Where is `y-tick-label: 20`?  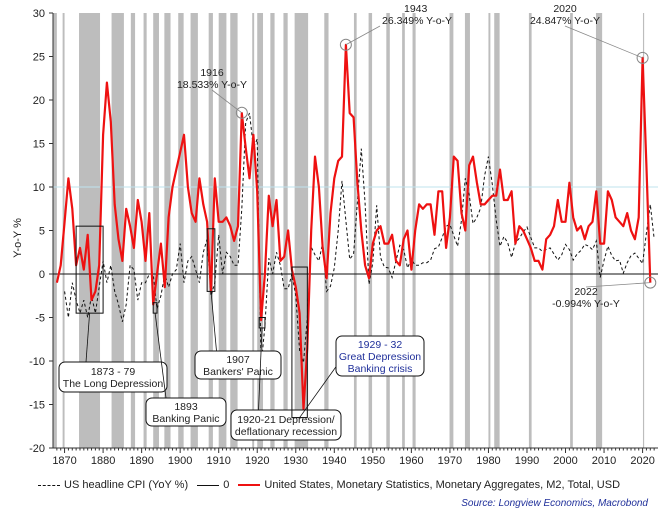 y-tick-label: 20 is located at coordinates (39, 101).